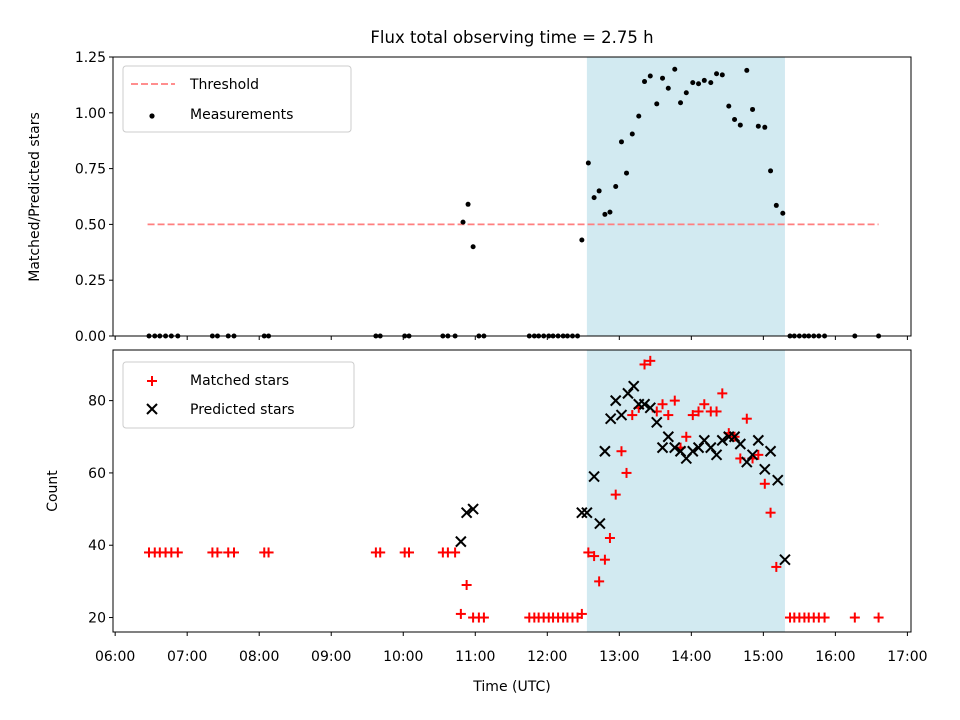  Describe the element at coordinates (90, 281) in the screenshot. I see `top-y-tick-label: 0.25` at that location.